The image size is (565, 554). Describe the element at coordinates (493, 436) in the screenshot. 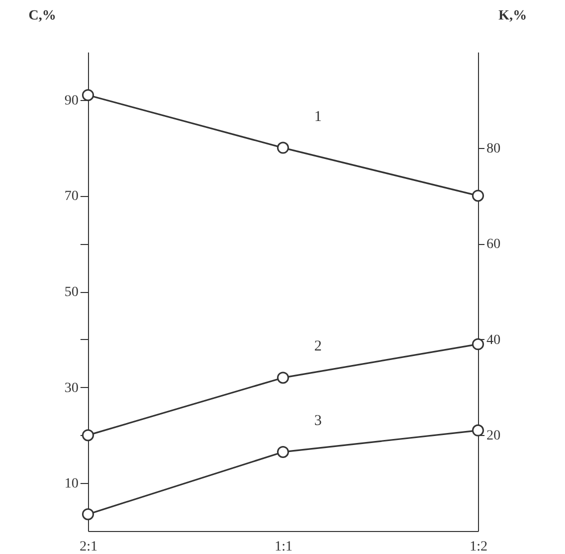

I see `y2-tick-label: 20` at that location.